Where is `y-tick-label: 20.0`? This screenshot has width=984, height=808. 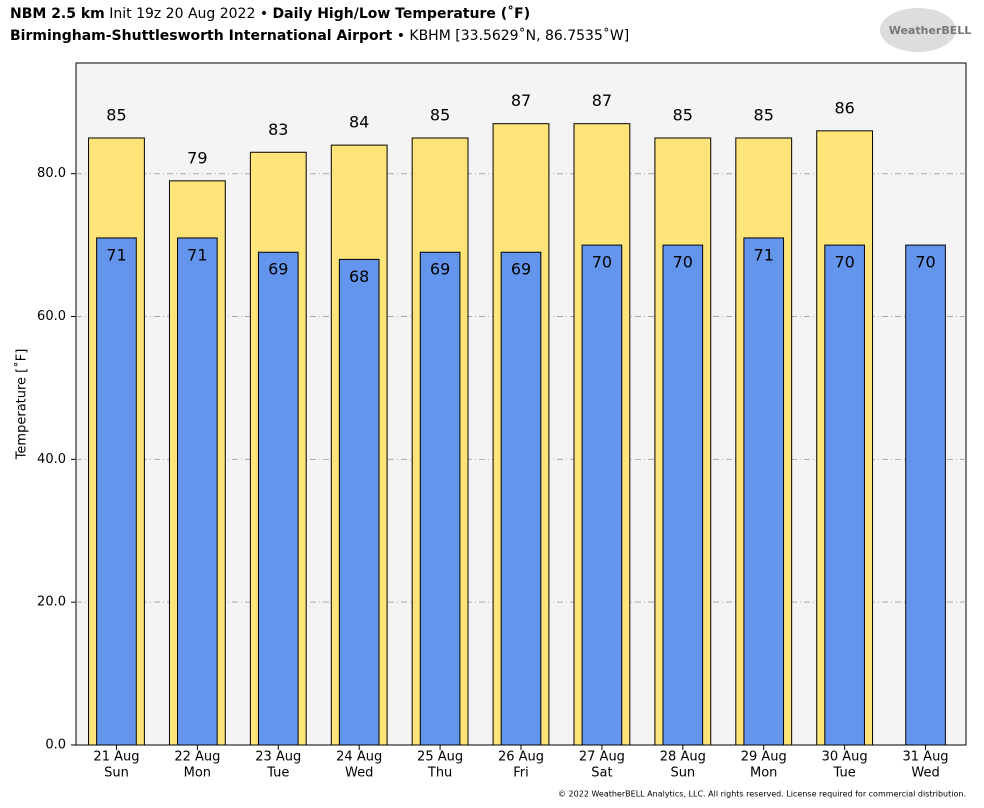 y-tick-label: 20.0 is located at coordinates (51, 602).